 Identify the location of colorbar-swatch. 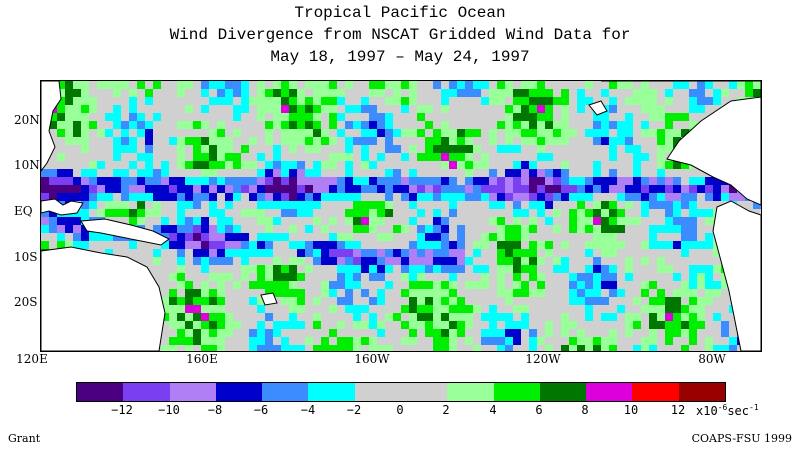
(701, 392).